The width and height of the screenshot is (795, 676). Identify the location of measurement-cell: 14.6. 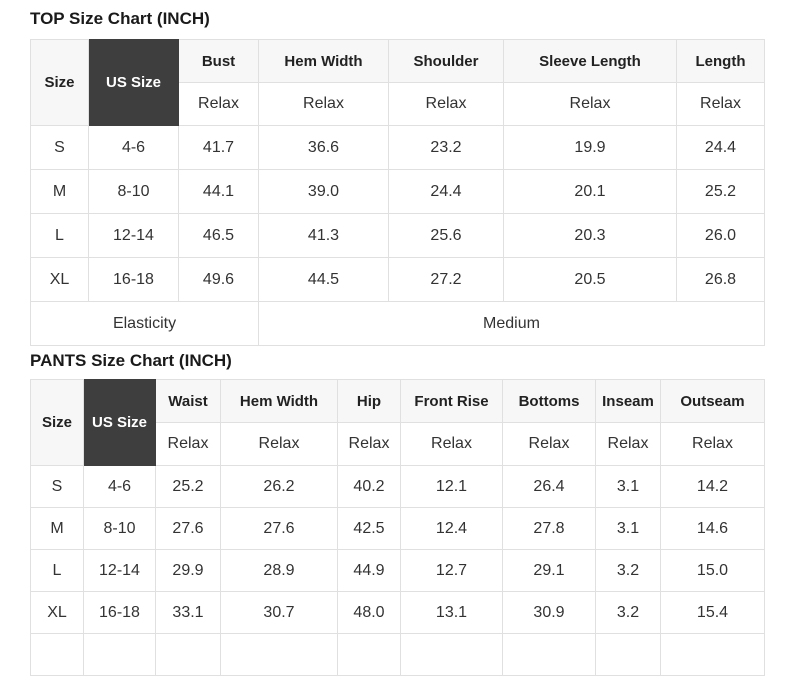
(712, 528).